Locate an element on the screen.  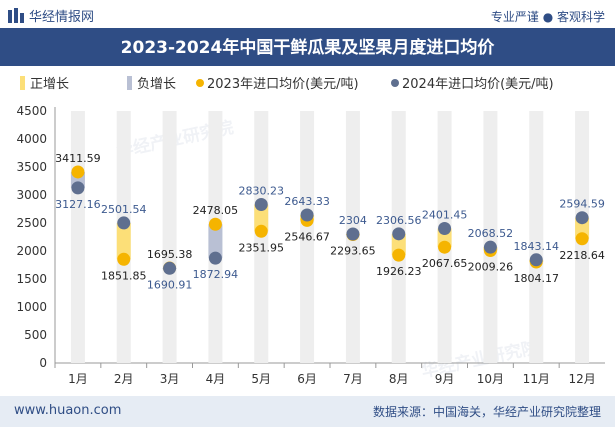
legend-label: 2023年进口均价(美元/吨) is located at coordinates (283, 84).